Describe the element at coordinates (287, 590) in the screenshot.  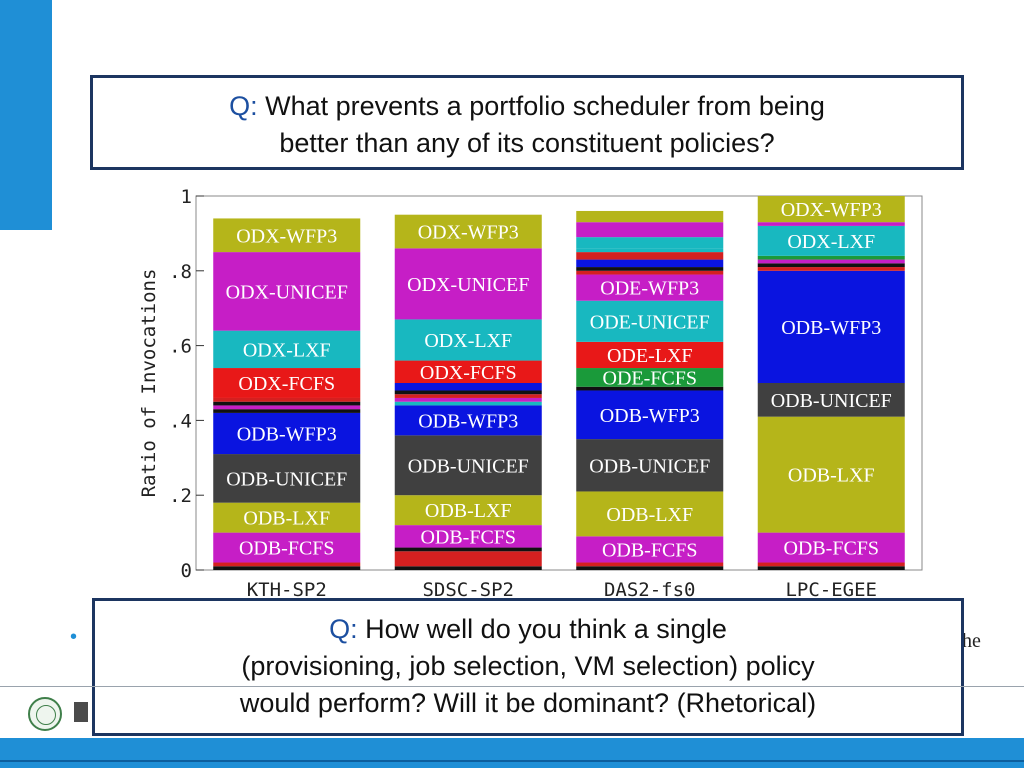
I see `x-tick-label: KTH-SP2` at that location.